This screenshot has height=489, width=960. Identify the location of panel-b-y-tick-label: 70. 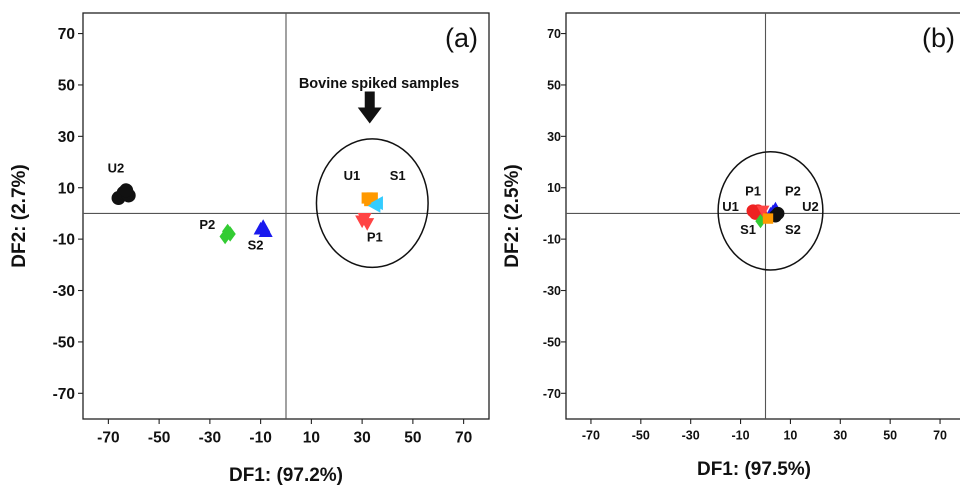
(554, 34).